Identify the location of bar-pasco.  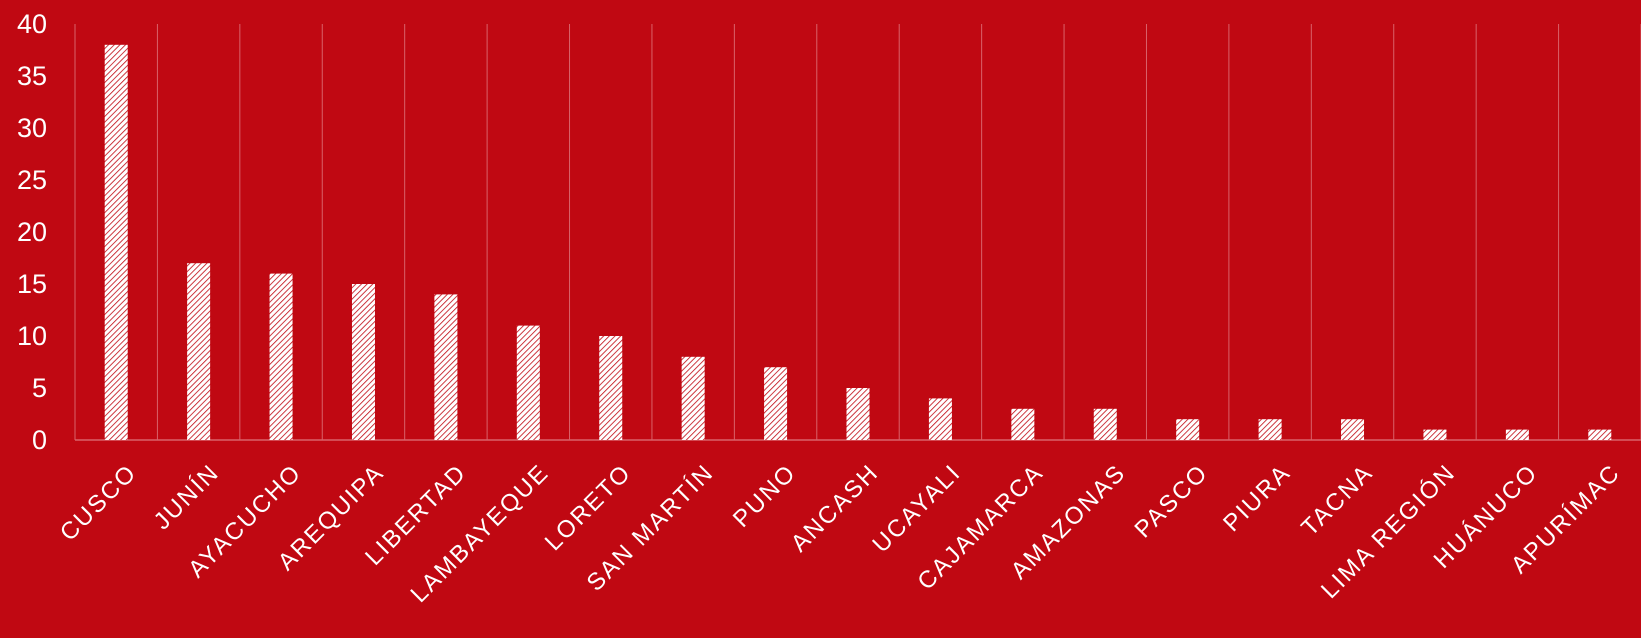
(1188, 429).